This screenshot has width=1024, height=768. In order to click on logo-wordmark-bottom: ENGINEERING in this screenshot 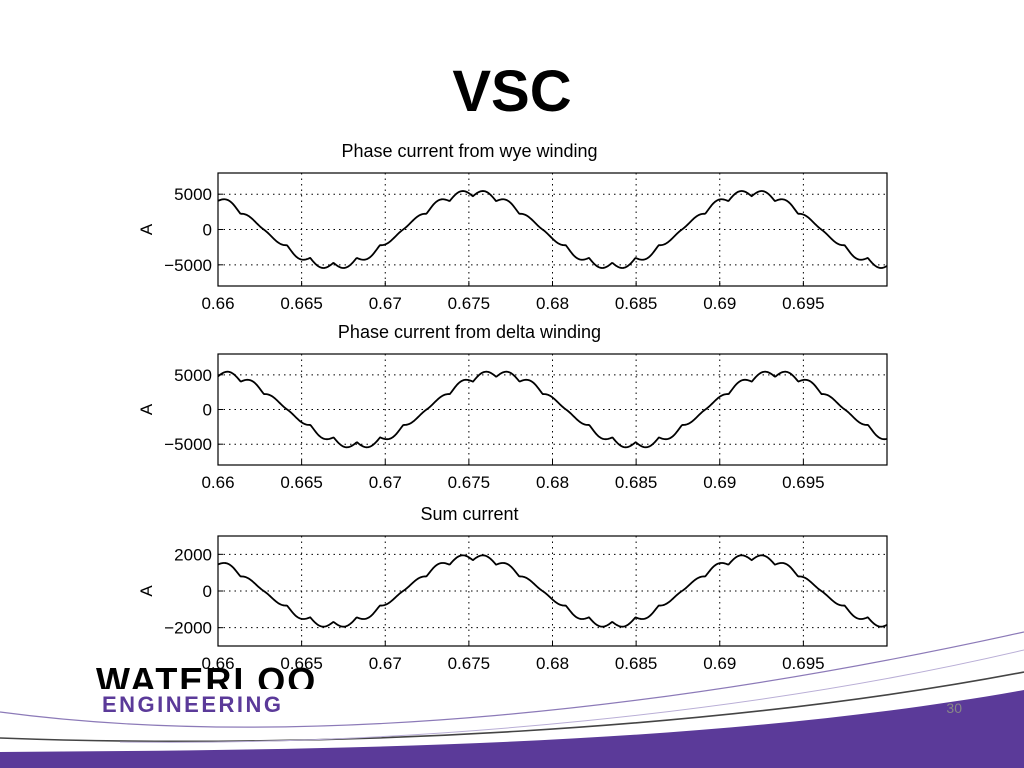, I will do `click(193, 704)`.